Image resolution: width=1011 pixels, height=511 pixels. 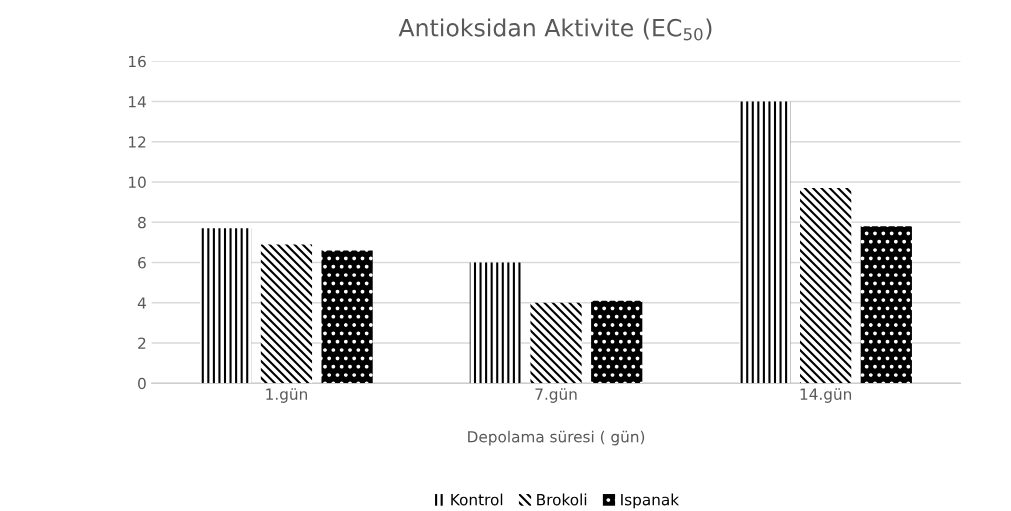 I want to click on legend-label: Brokoli, so click(x=562, y=499).